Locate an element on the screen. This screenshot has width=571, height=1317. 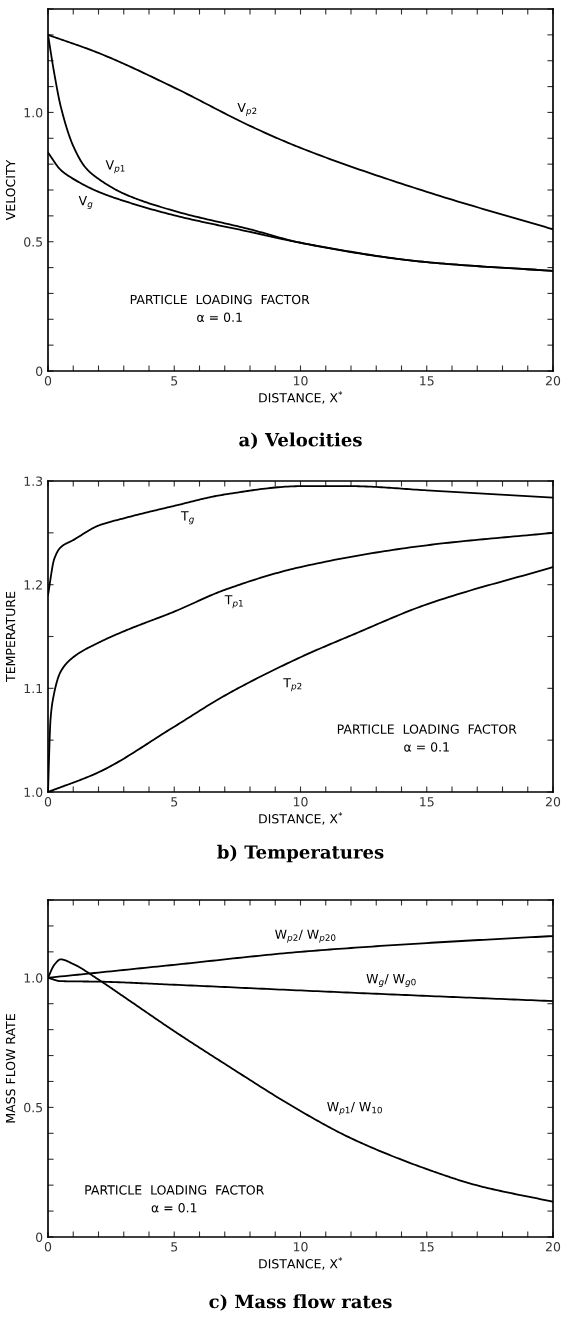
series-label: T$_{p1}$ is located at coordinates (233, 602).